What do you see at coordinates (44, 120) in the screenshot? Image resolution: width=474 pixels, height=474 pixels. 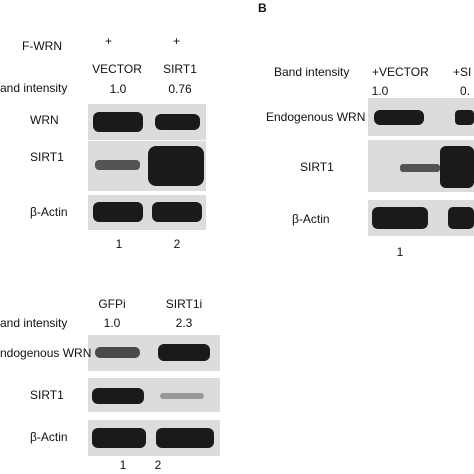 I see `row-label: WRN` at bounding box center [44, 120].